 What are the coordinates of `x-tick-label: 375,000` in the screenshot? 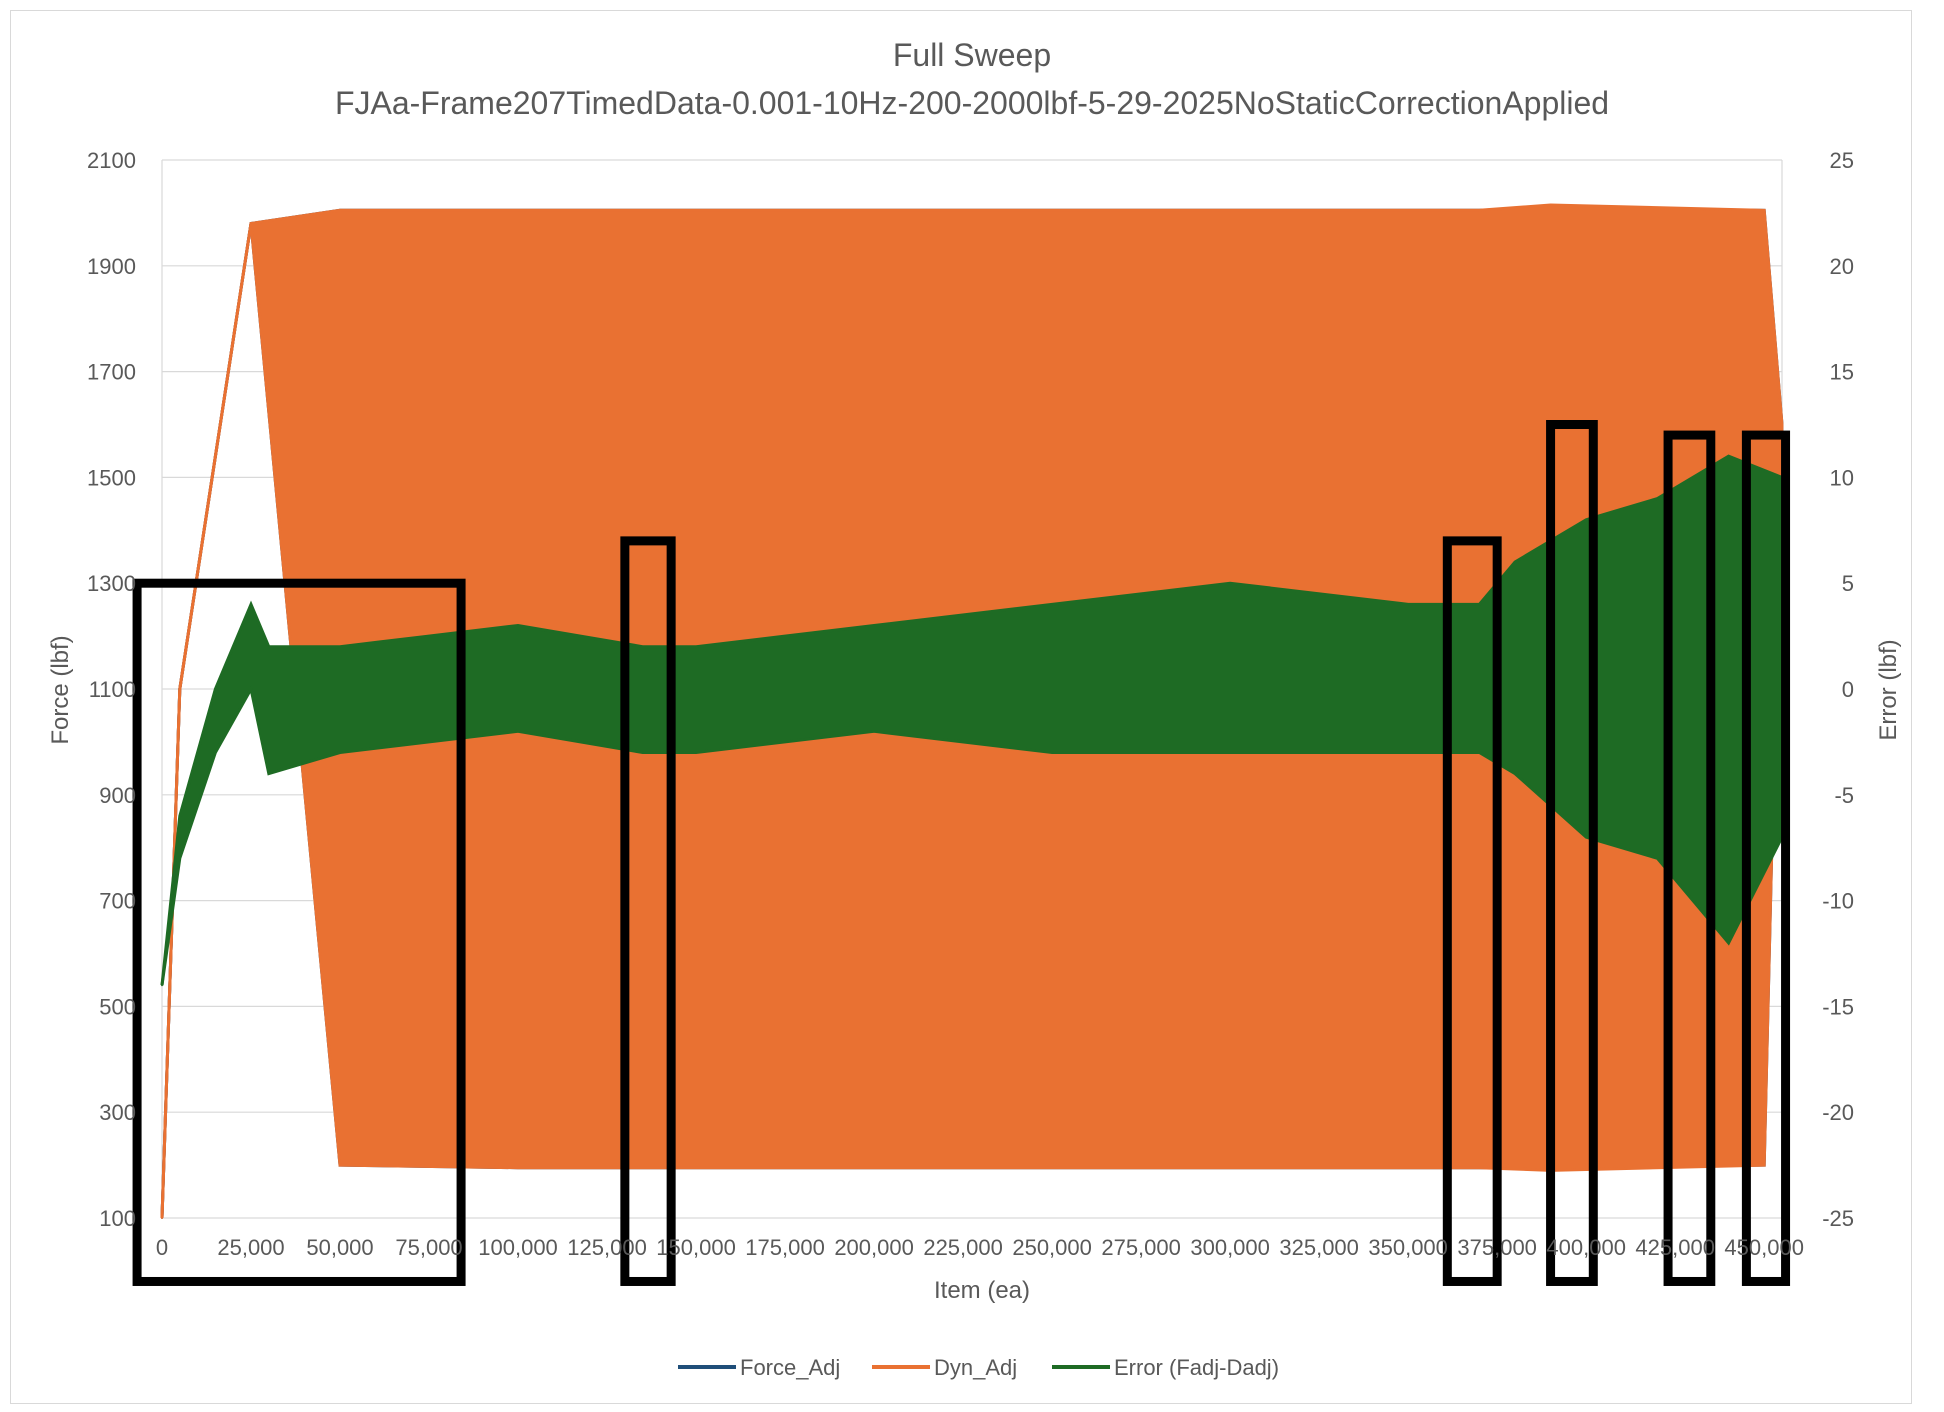 It's located at (1497, 1247).